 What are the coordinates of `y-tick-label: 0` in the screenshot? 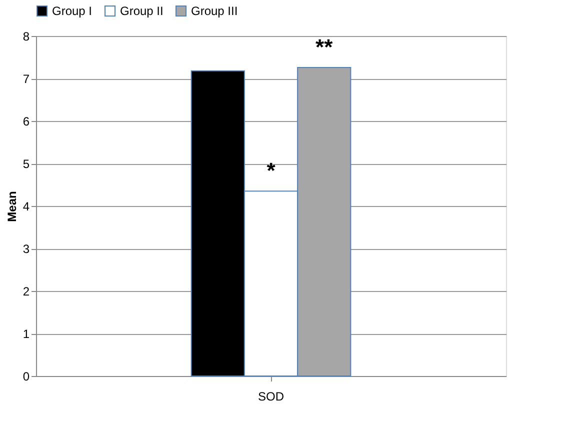 It's located at (26, 377).